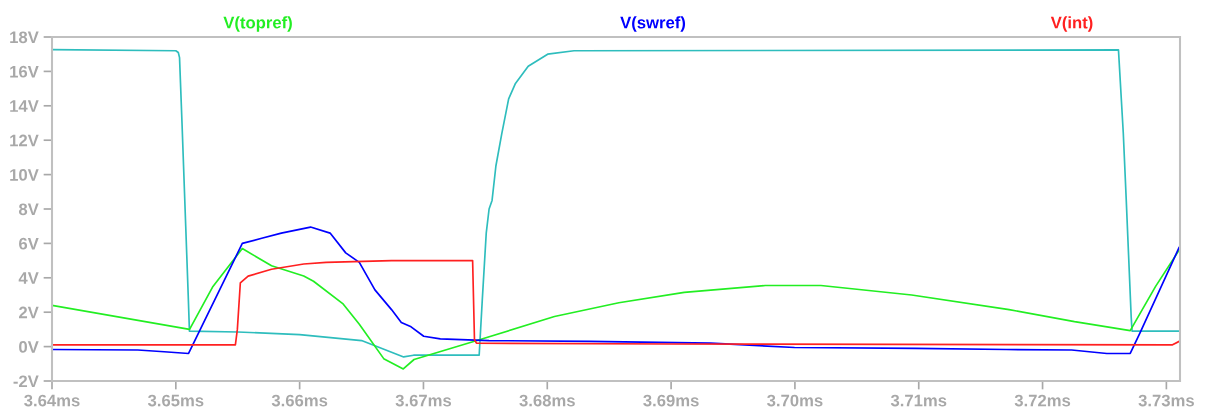  What do you see at coordinates (1042, 400) in the screenshot?
I see `x-tick-label: 3.72ms` at bounding box center [1042, 400].